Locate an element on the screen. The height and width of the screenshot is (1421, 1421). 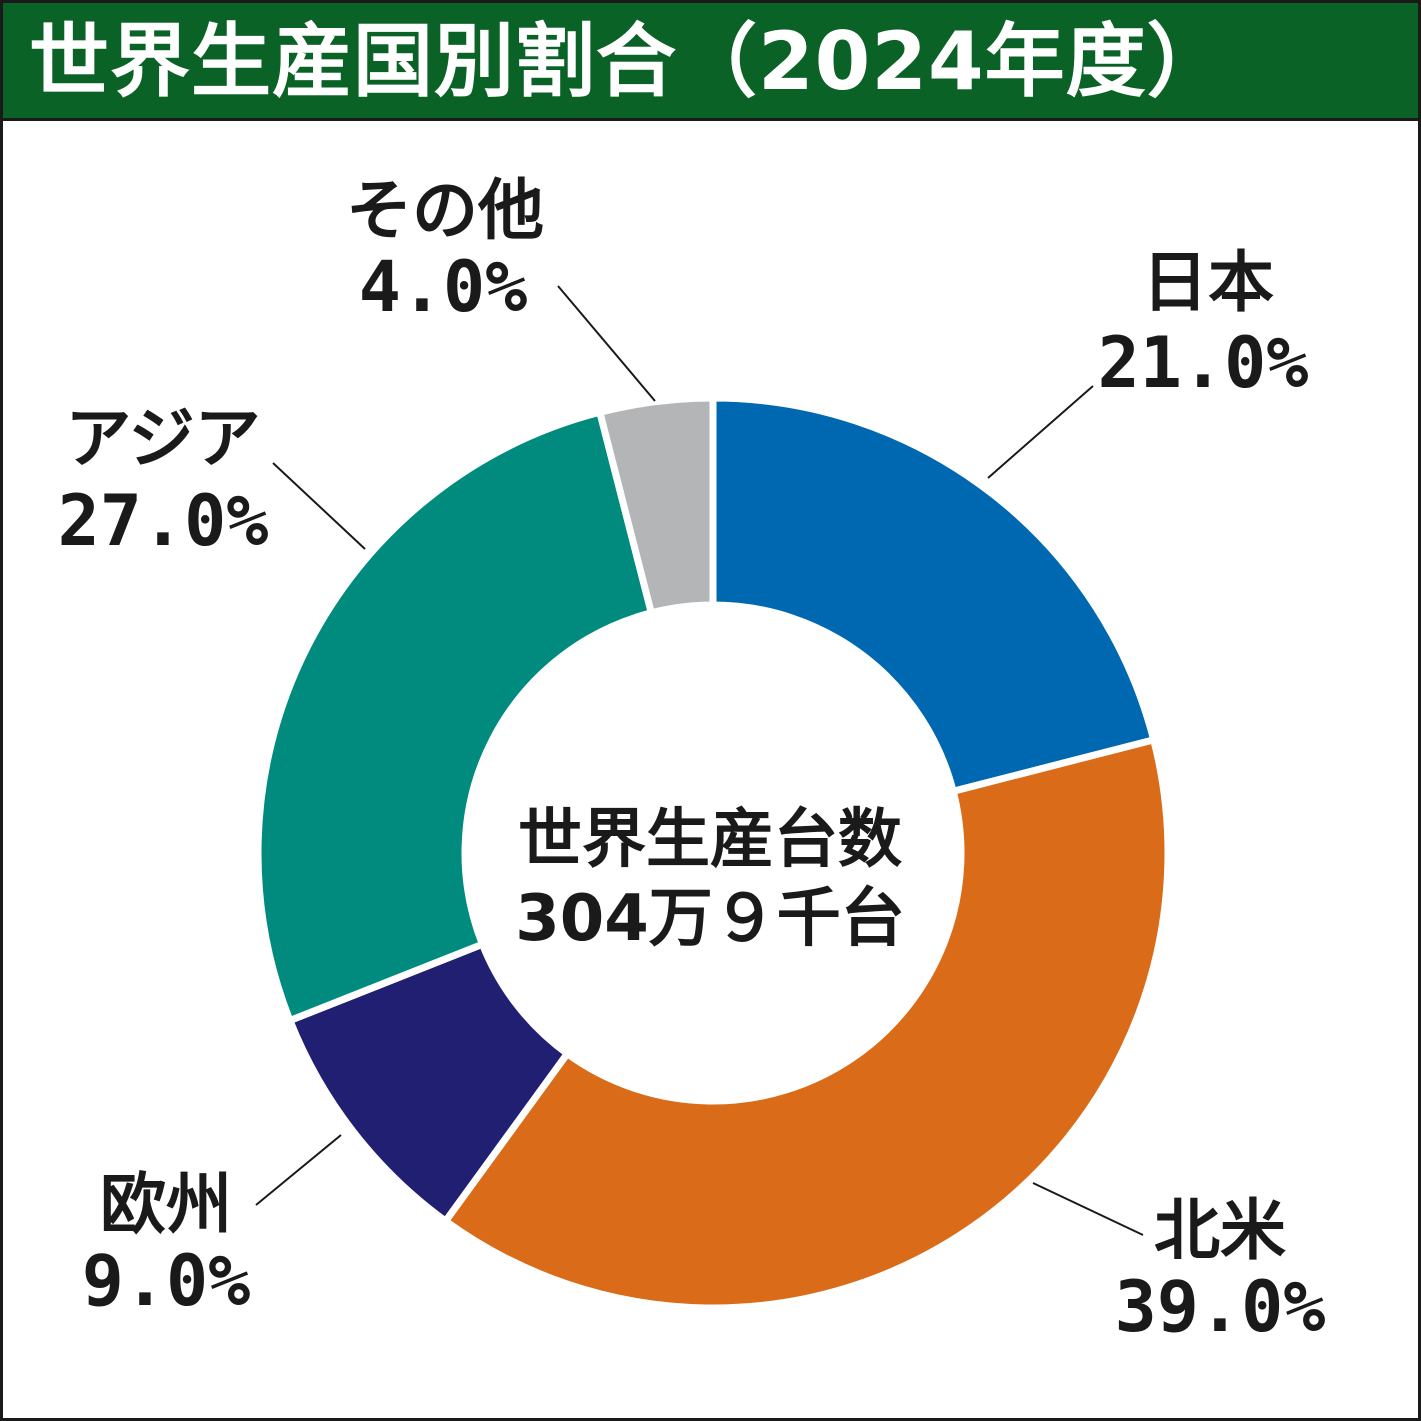
center-label-title: 世界生産台数 is located at coordinates (710, 840).